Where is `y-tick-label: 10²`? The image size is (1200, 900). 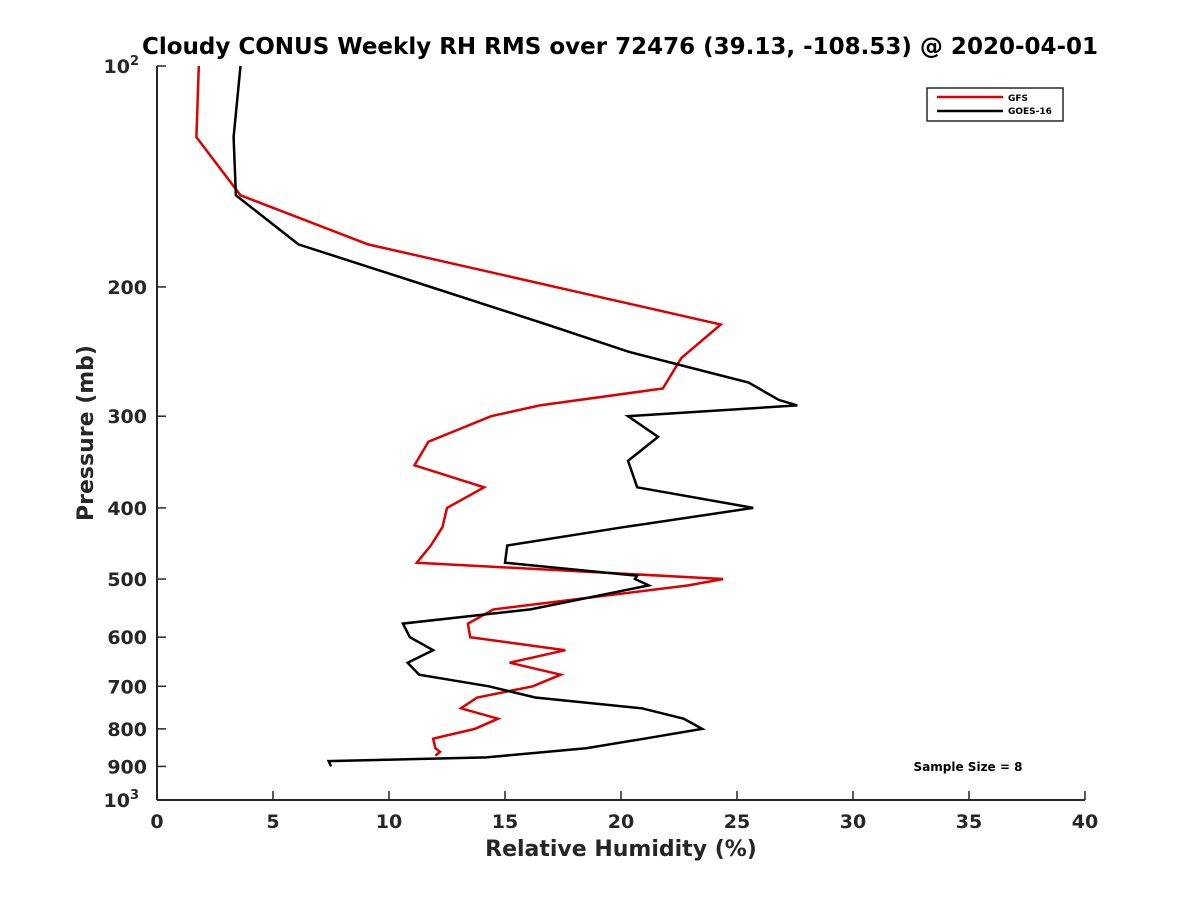
y-tick-label: 10² is located at coordinates (122, 66).